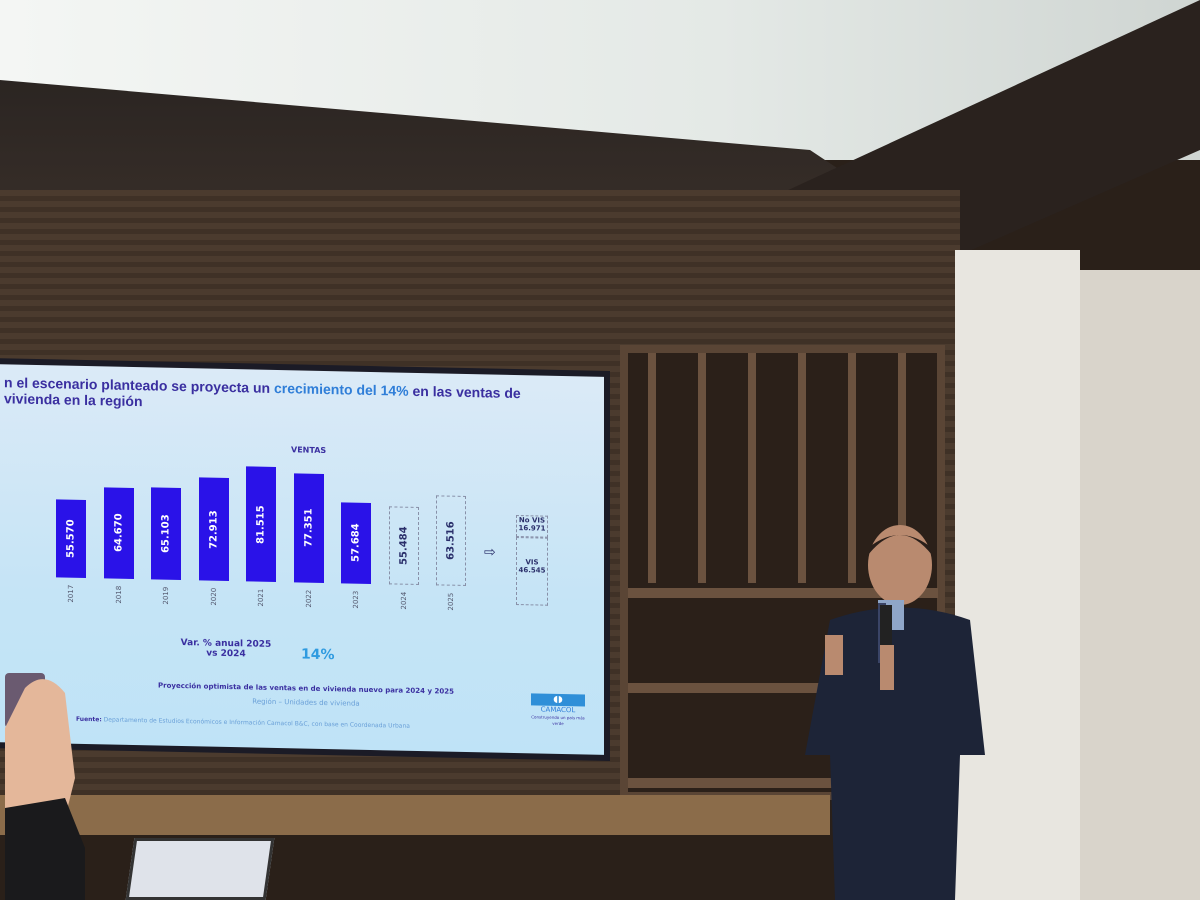  I want to click on side-room, so click(1140, 585).